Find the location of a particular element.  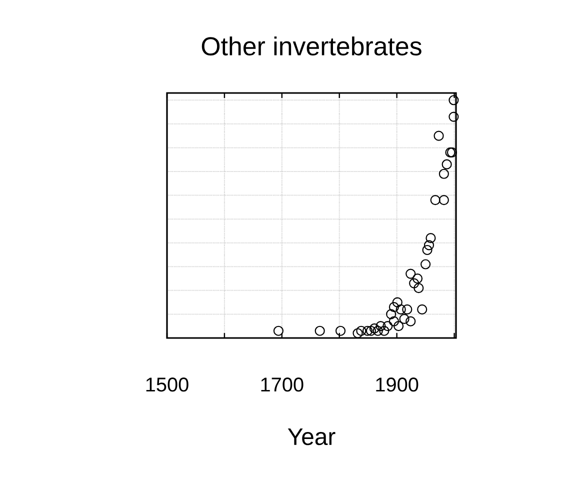

x-axis-title: Year is located at coordinates (312, 437).